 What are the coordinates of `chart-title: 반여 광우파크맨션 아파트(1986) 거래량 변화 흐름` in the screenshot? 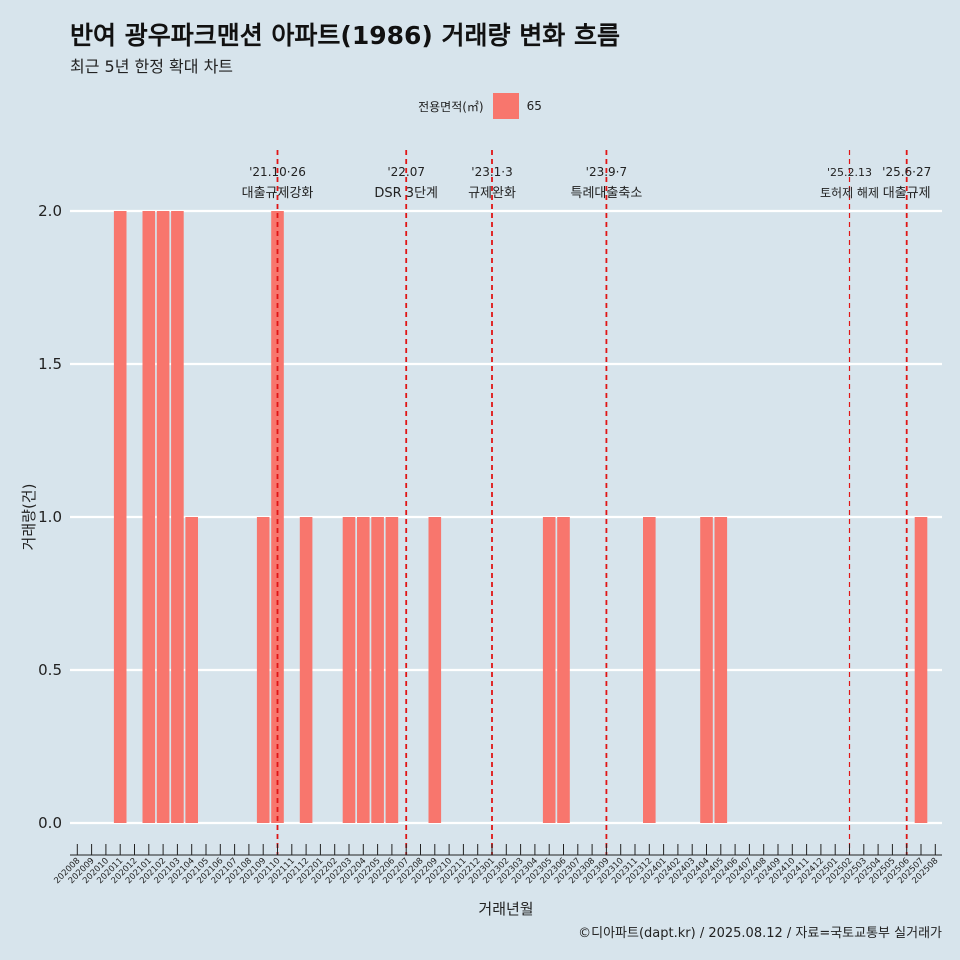 It's located at (345, 35).